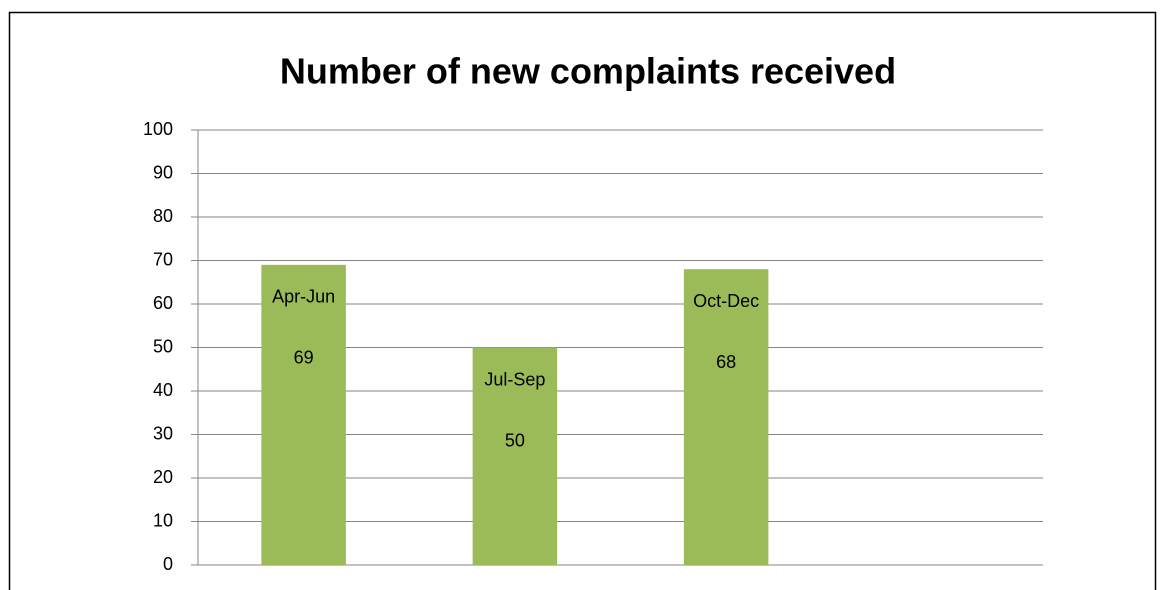 The width and height of the screenshot is (1166, 590). What do you see at coordinates (514, 379) in the screenshot?
I see `category-label: Jul-Sep` at bounding box center [514, 379].